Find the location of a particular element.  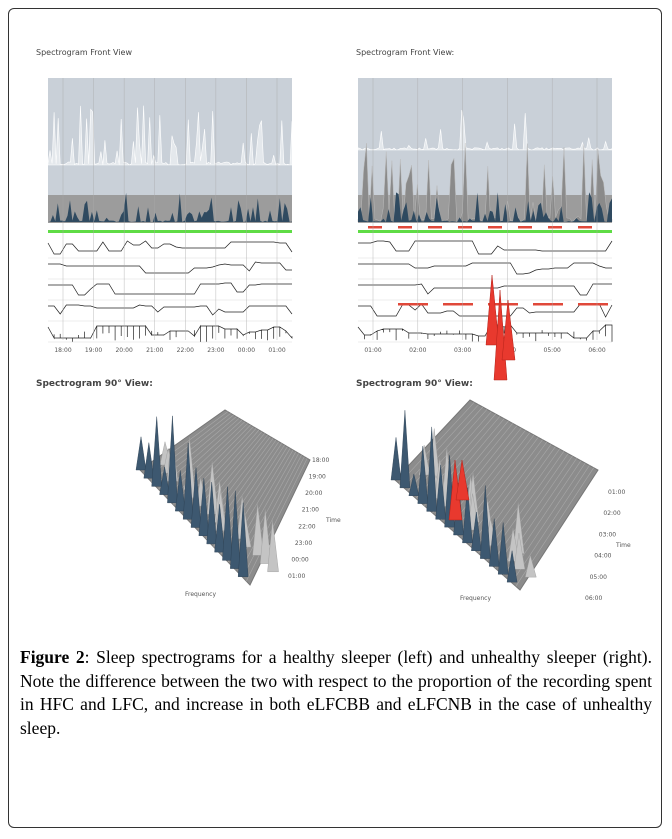

lfc-trace is located at coordinates (485, 183).